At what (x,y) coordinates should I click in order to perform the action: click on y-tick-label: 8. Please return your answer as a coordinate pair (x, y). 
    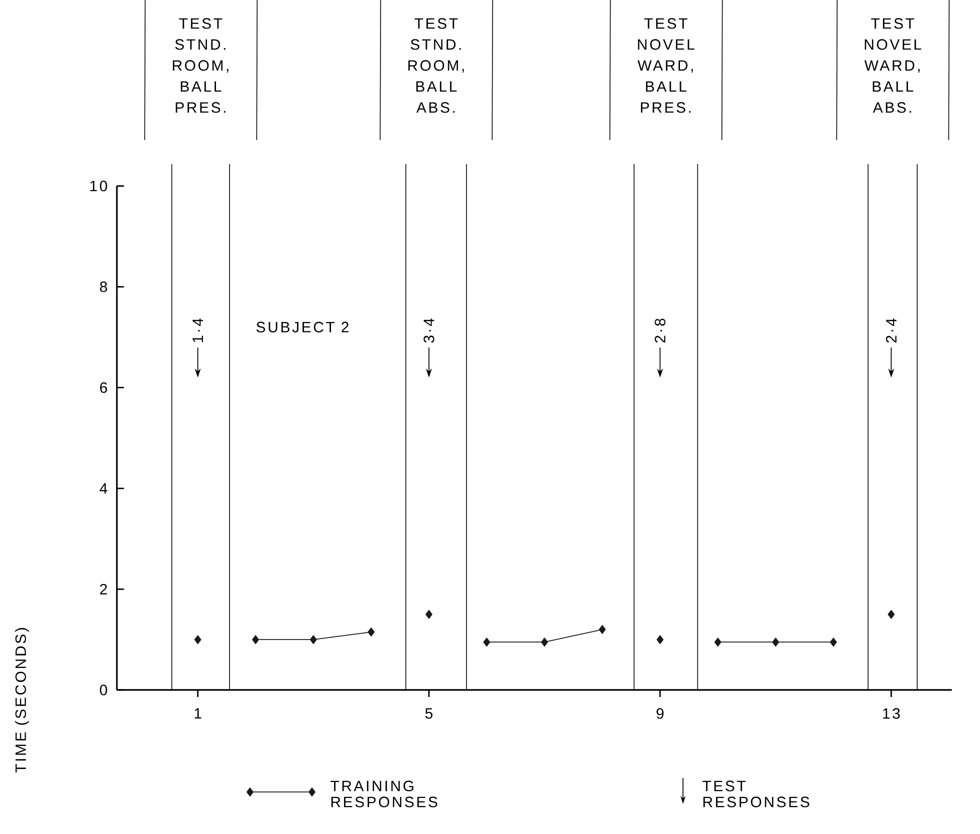
    Looking at the image, I should click on (104, 286).